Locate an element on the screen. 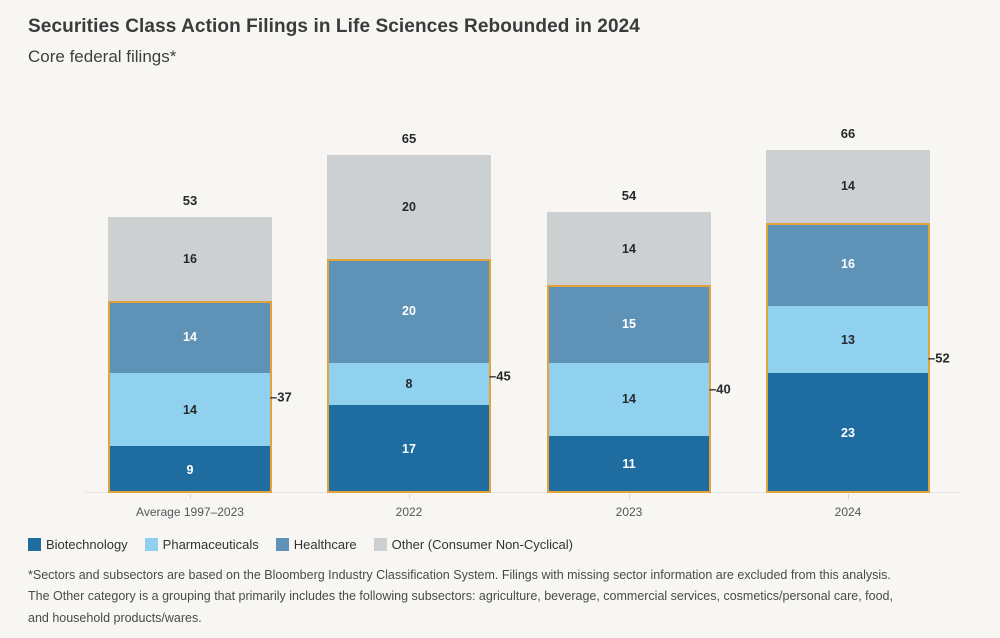 Image resolution: width=1000 pixels, height=638 pixels. bar-Average 1997–2023: 16 14 14 9 is located at coordinates (190, 355).